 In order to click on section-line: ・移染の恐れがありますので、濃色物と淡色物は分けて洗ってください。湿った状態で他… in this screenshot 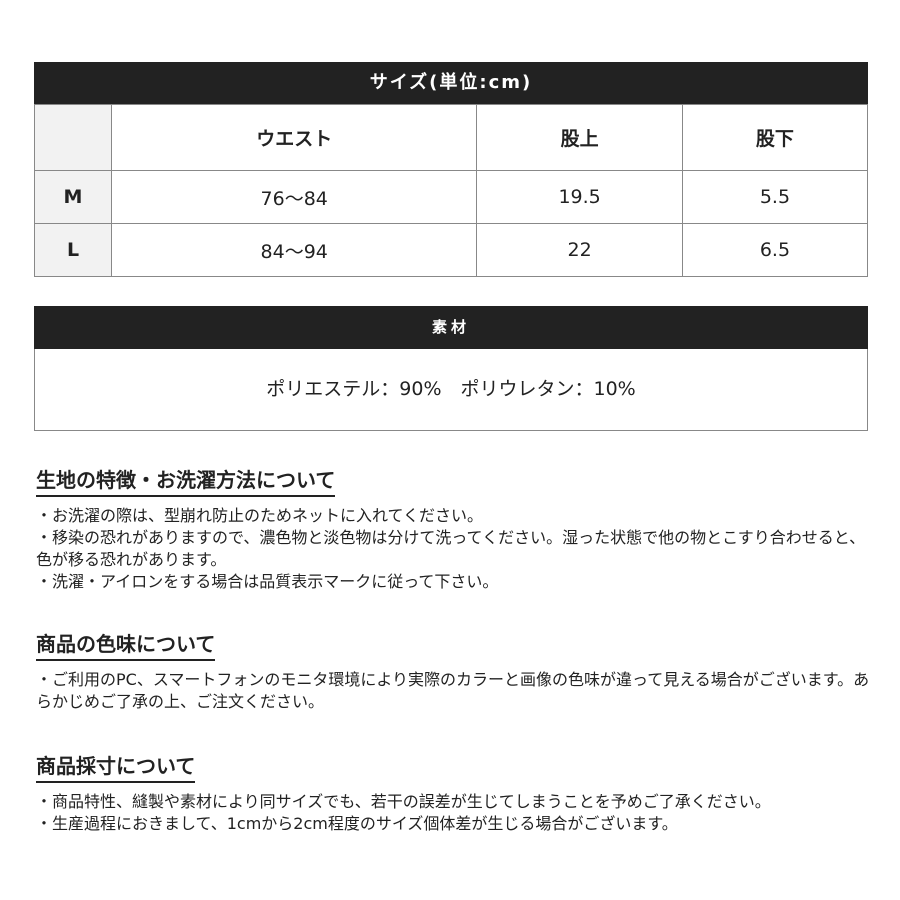, I will do `click(451, 548)`.